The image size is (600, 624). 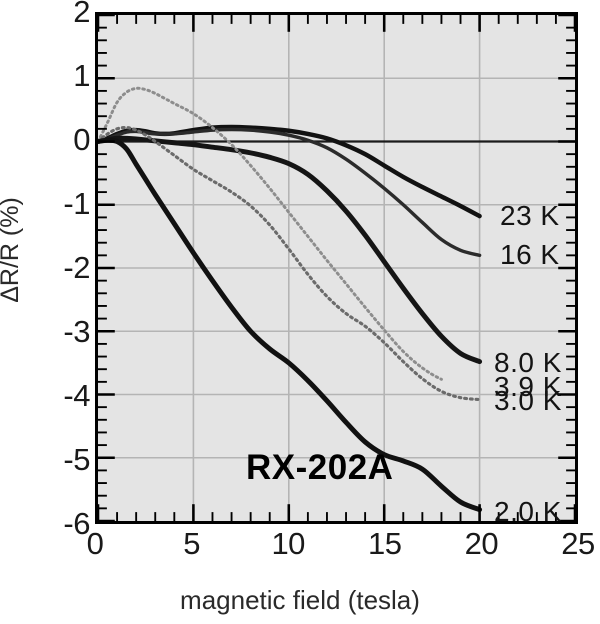 What do you see at coordinates (528, 362) in the screenshot?
I see `legend-item-8k: 8.0 K` at bounding box center [528, 362].